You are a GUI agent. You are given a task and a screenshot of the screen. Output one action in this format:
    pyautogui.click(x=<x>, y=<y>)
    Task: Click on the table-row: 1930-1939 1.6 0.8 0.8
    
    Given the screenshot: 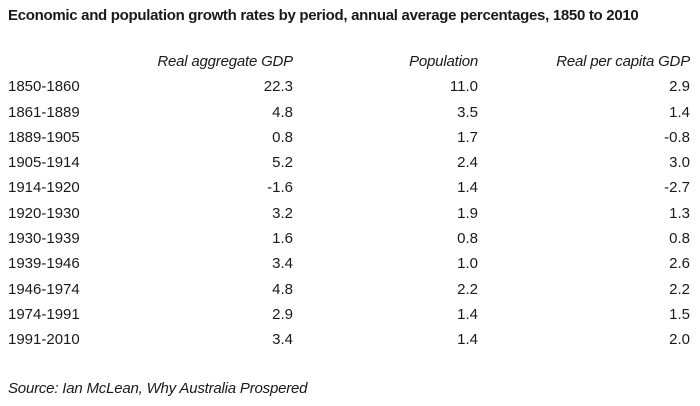 What is the action you would take?
    pyautogui.click(x=349, y=238)
    